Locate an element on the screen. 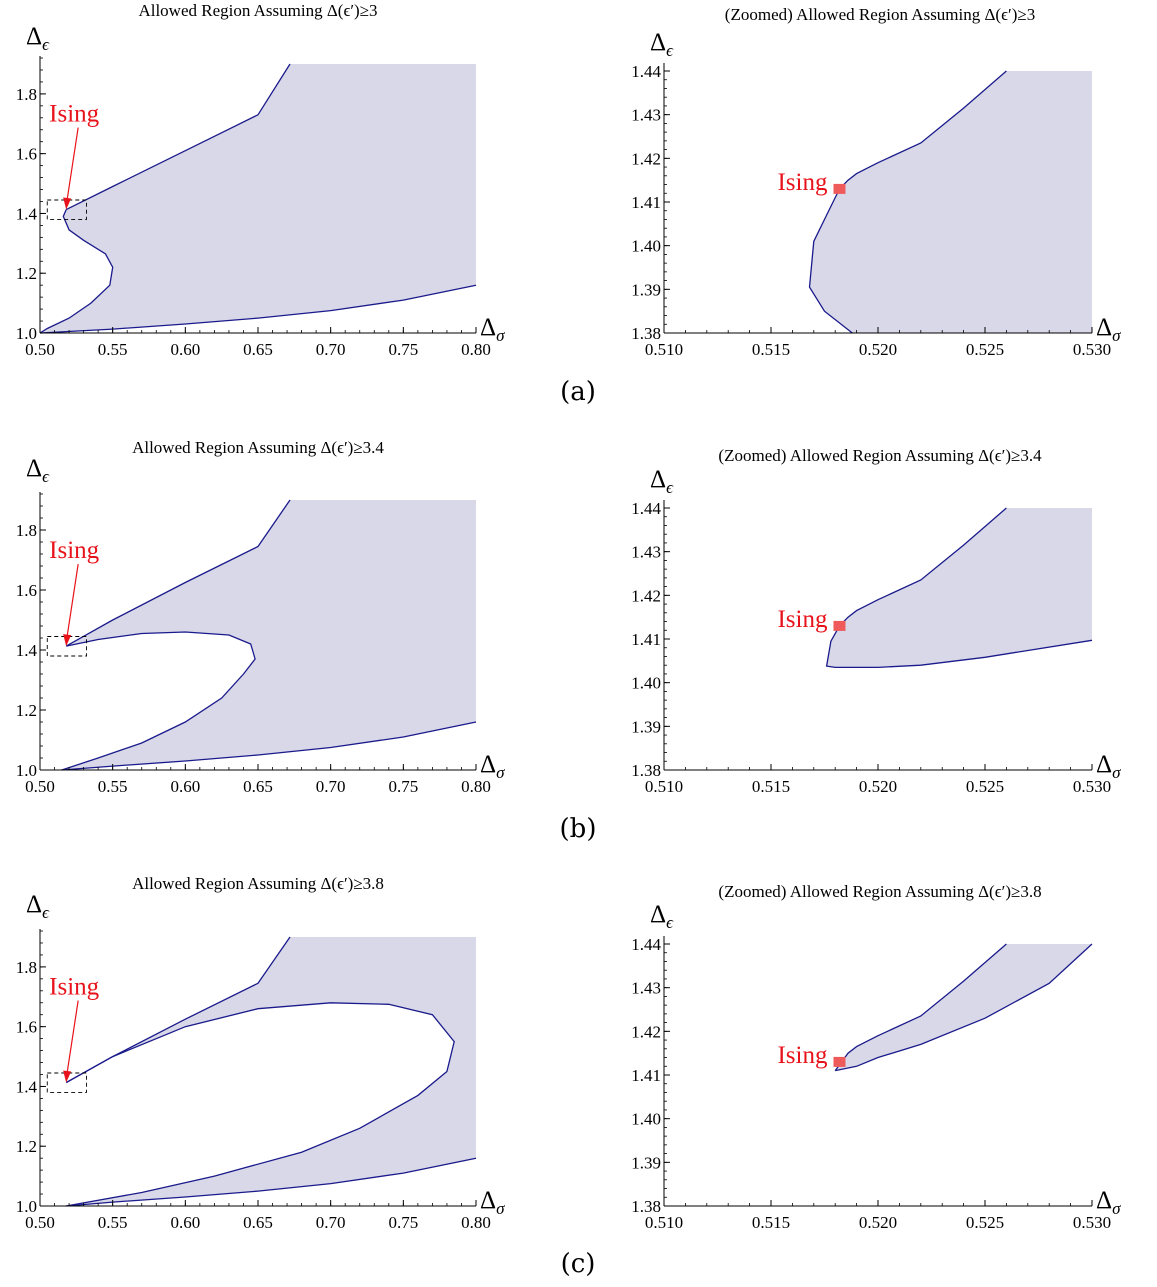 This screenshot has width=1157, height=1287. x-tick-label: 0.530 is located at coordinates (1092, 349).